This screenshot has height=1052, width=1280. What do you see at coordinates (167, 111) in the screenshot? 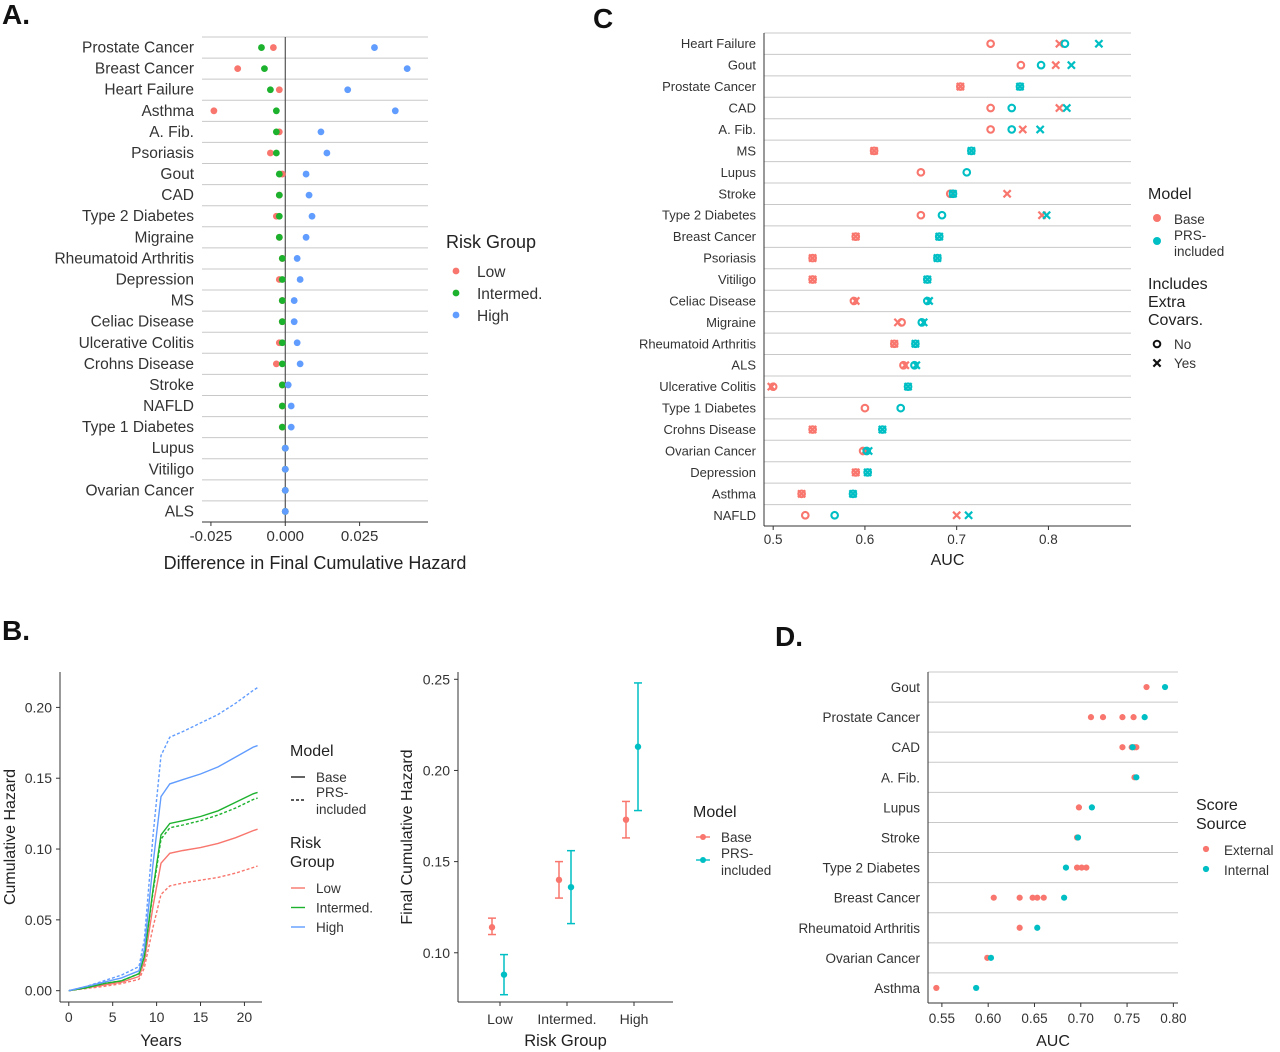
I see `a-category-label: Asthma` at bounding box center [167, 111].